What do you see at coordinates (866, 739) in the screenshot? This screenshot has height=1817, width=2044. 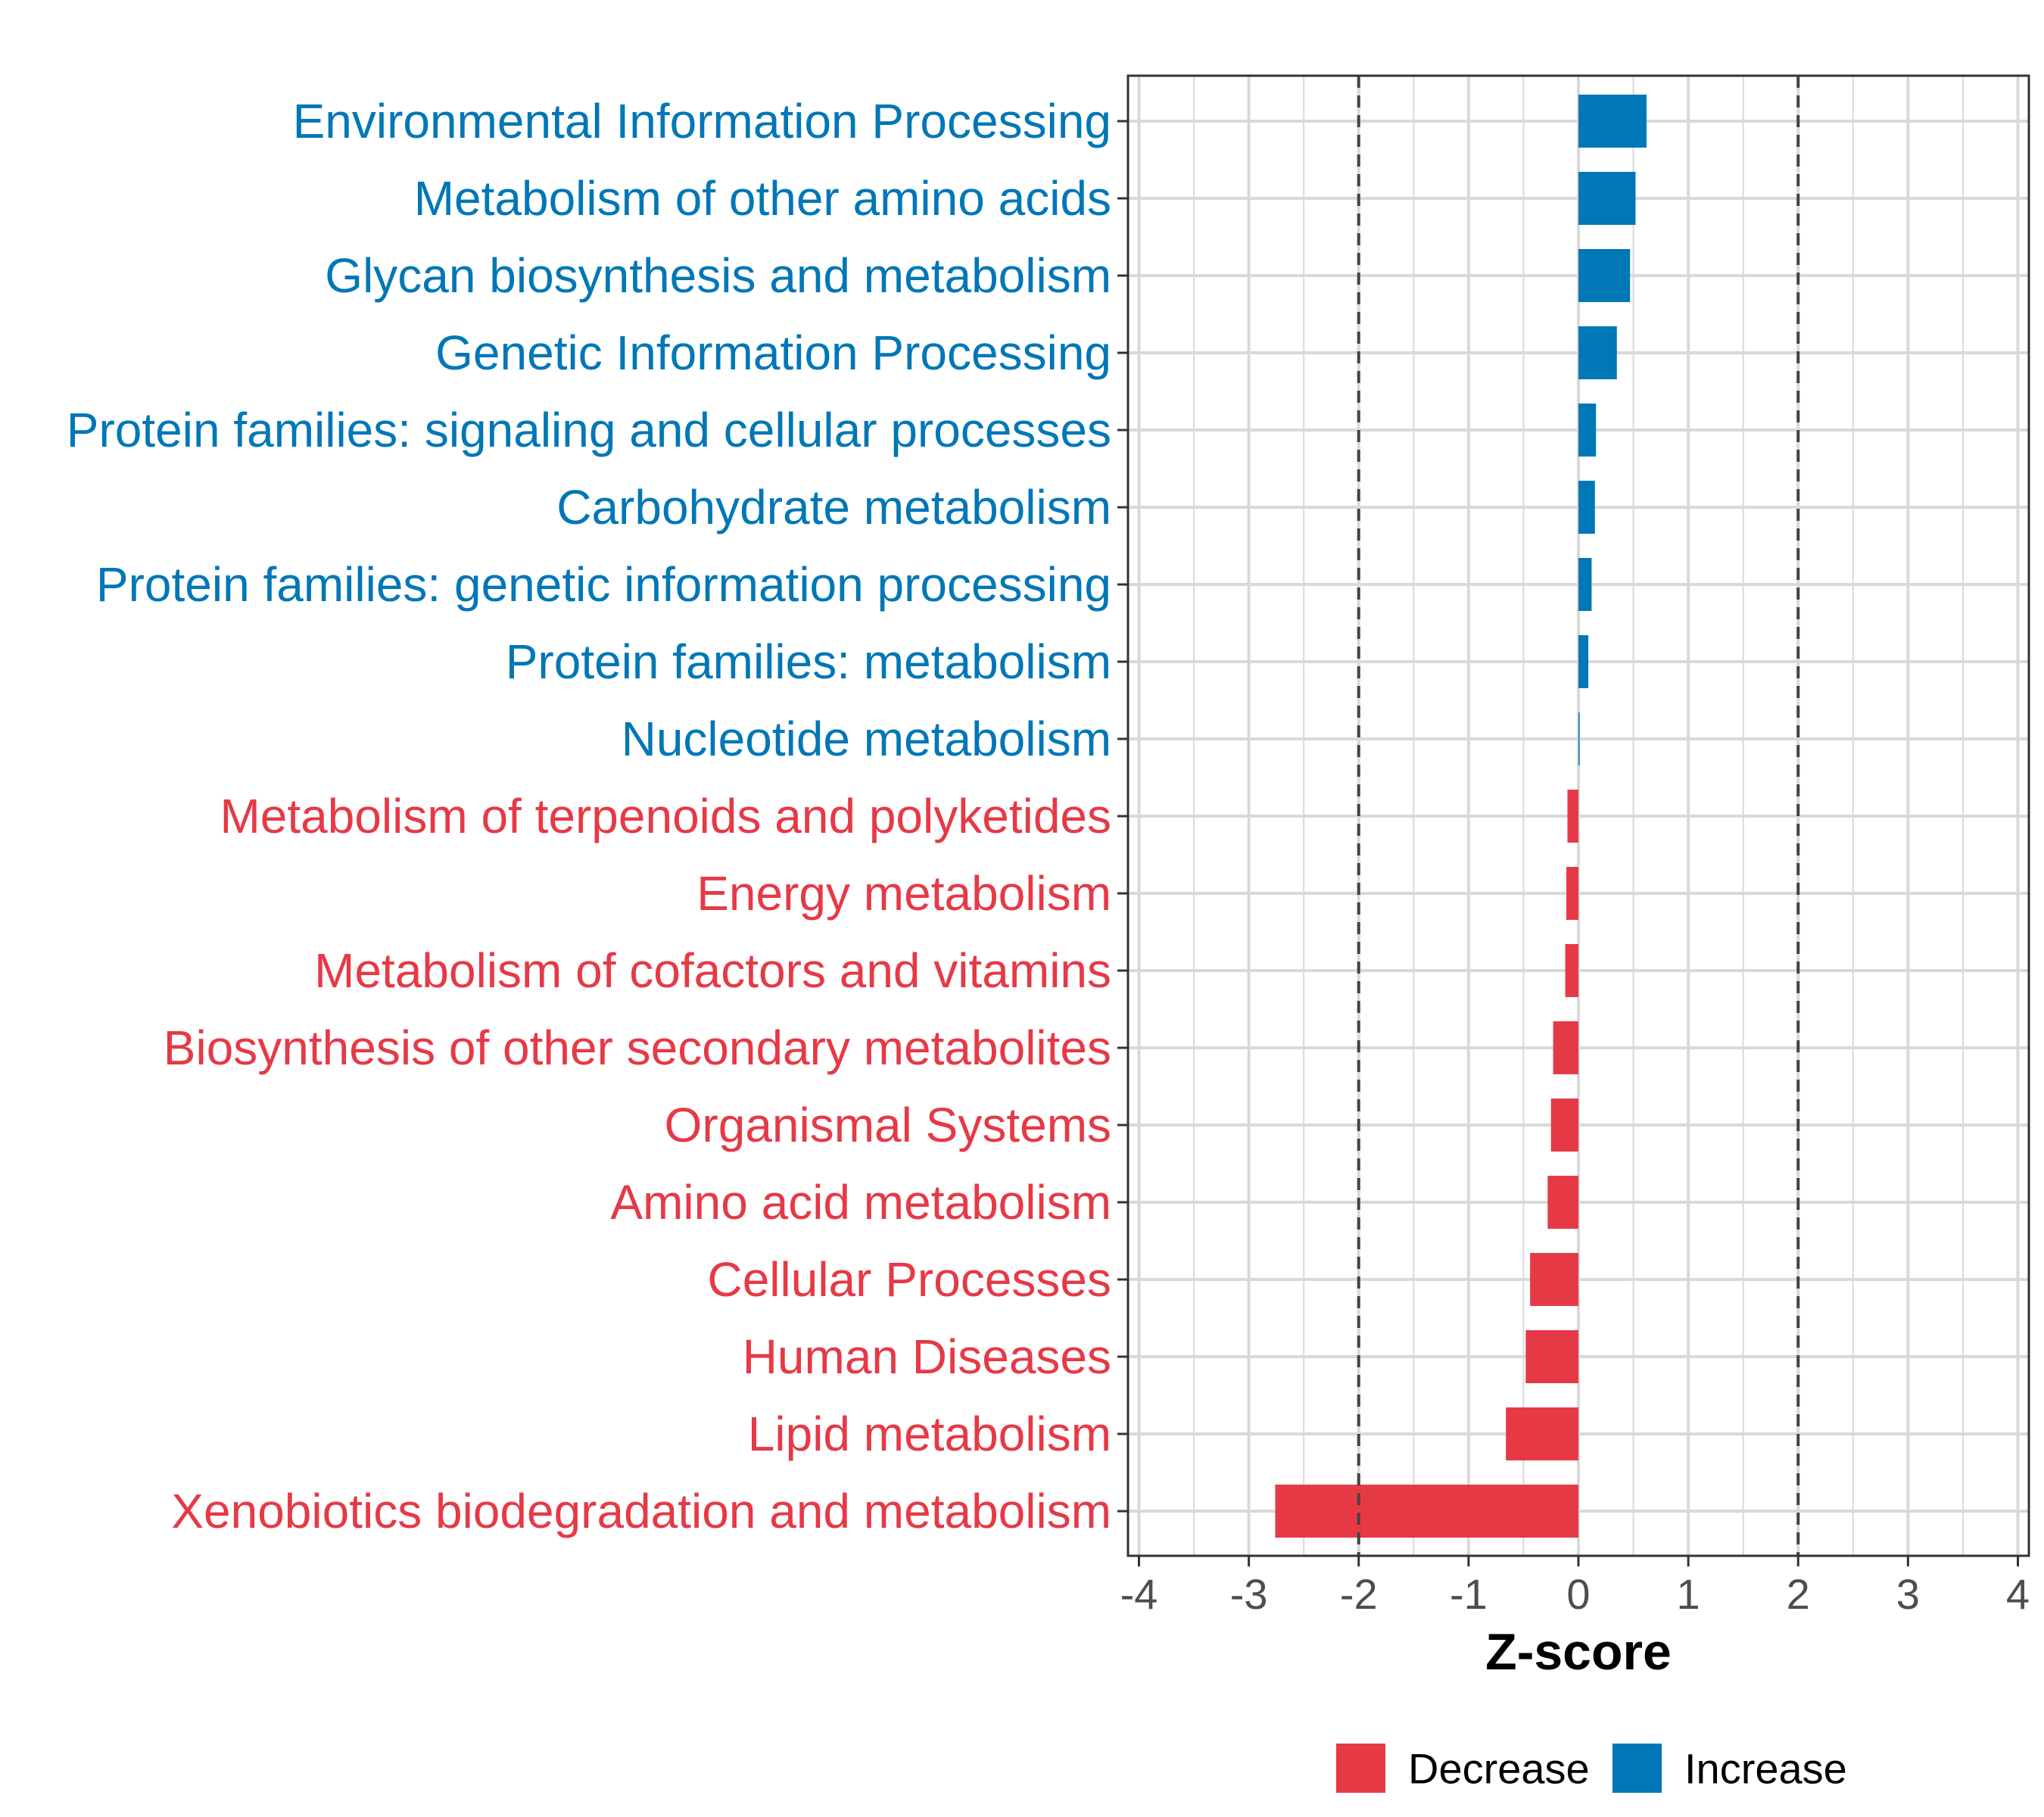 I see `category-label: Nucleotide metabolism` at bounding box center [866, 739].